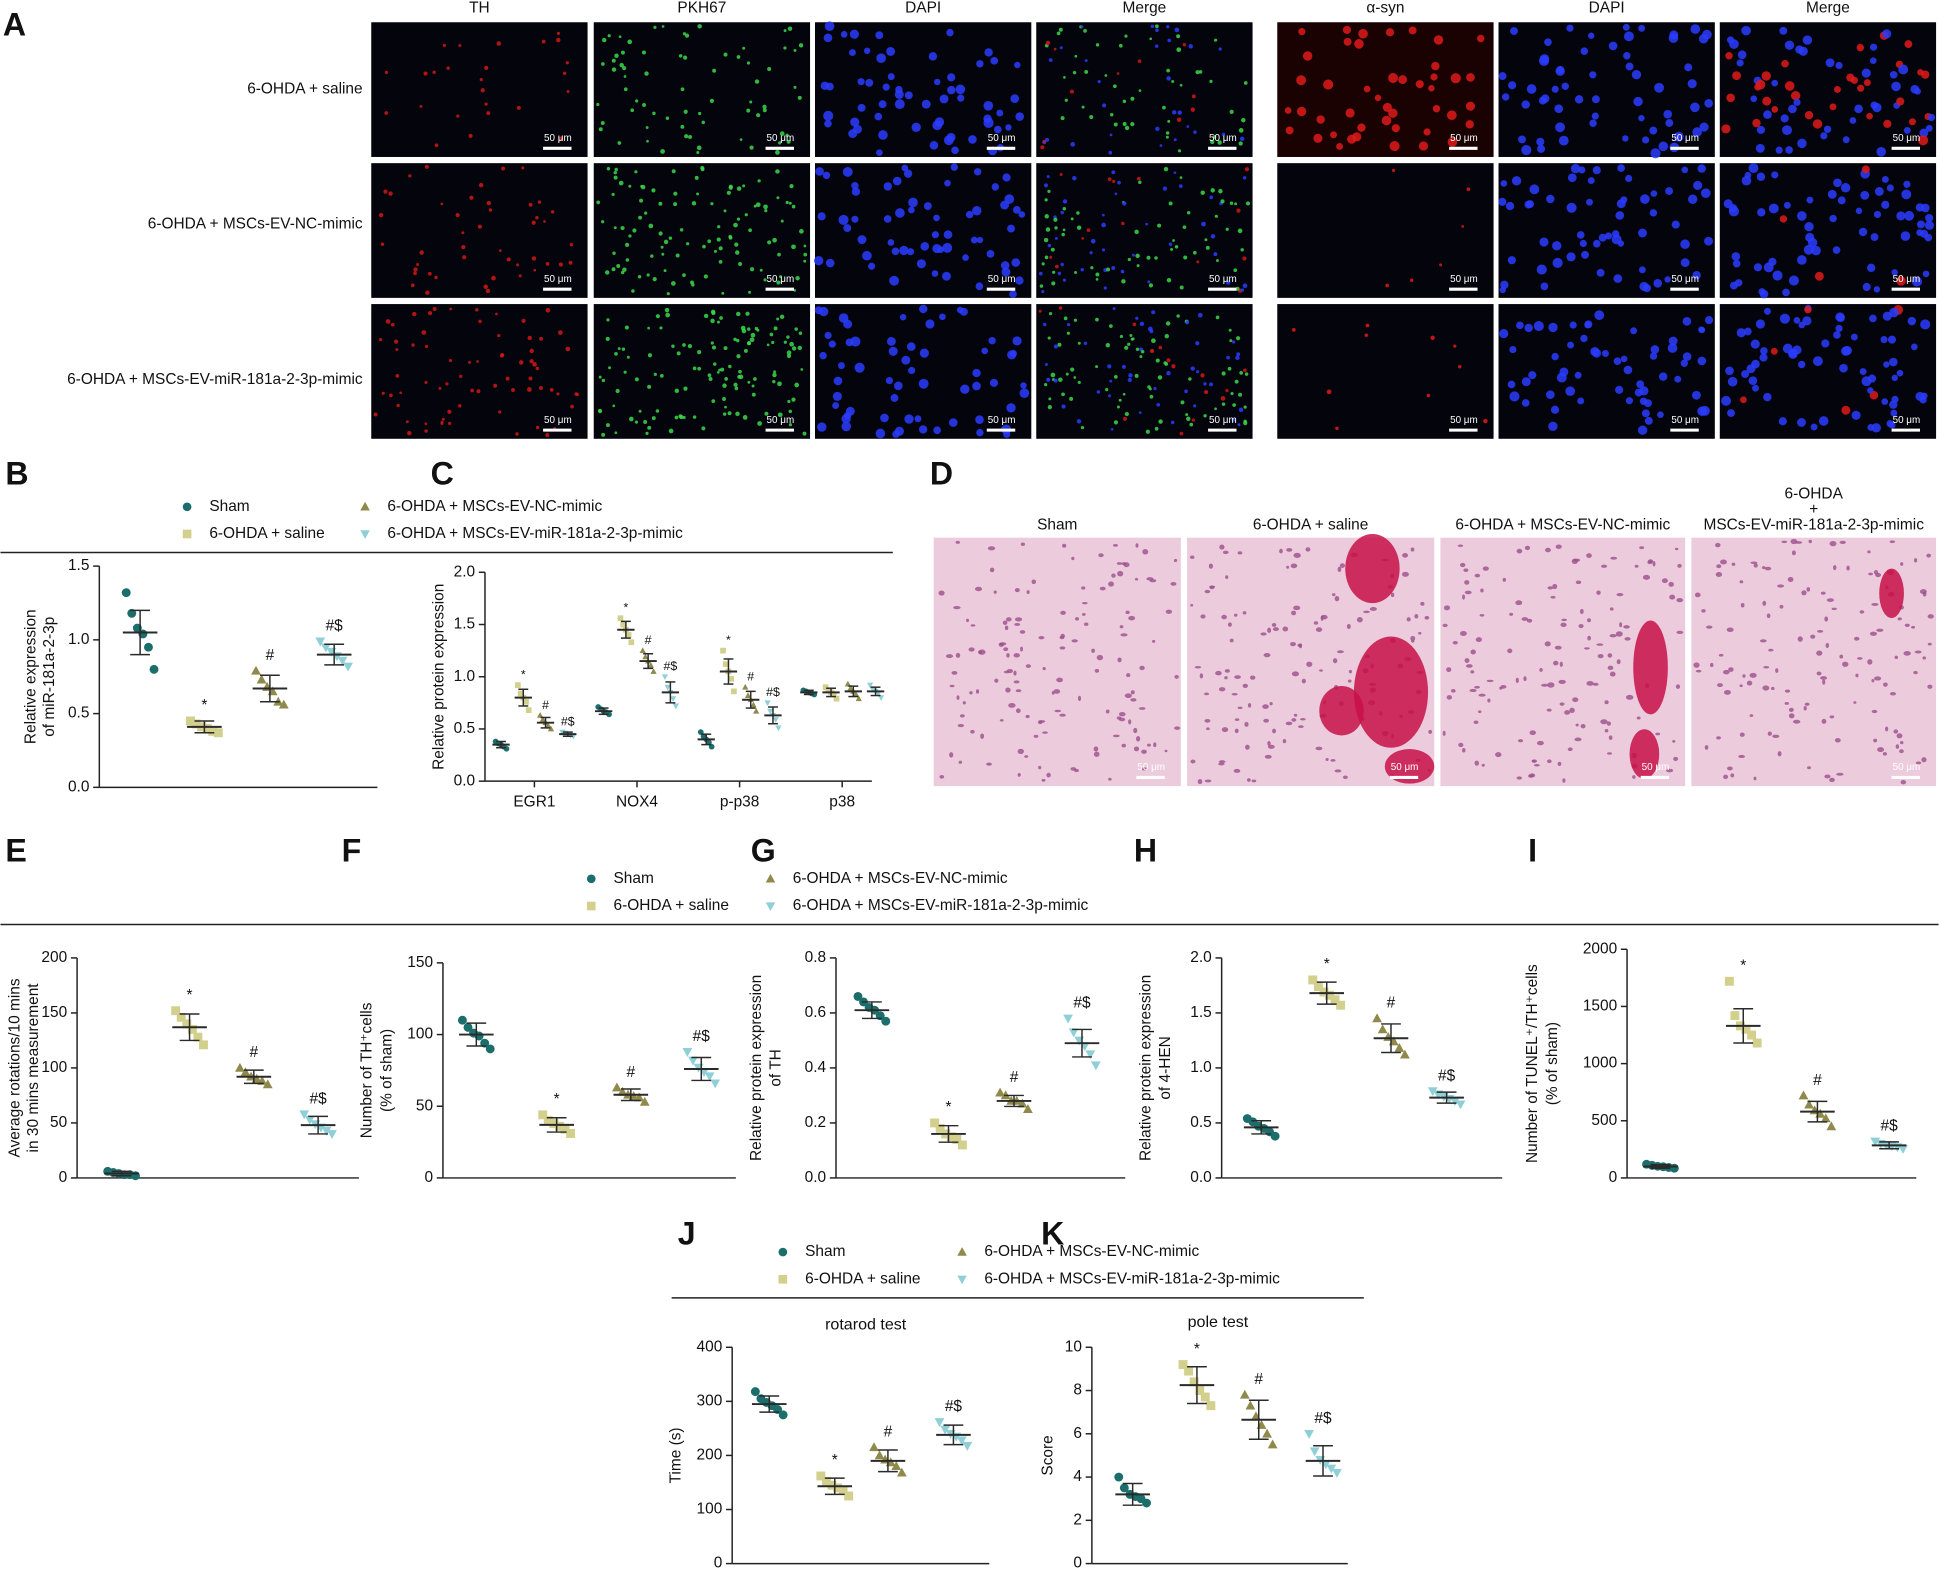 Image resolution: width=1939 pixels, height=1571 pixels. I want to click on significance-label: *, so click(557, 1099).